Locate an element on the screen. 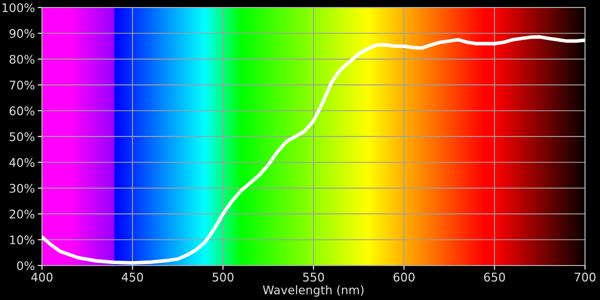 The height and width of the screenshot is (300, 600). x-tick-label: 550 is located at coordinates (313, 277).